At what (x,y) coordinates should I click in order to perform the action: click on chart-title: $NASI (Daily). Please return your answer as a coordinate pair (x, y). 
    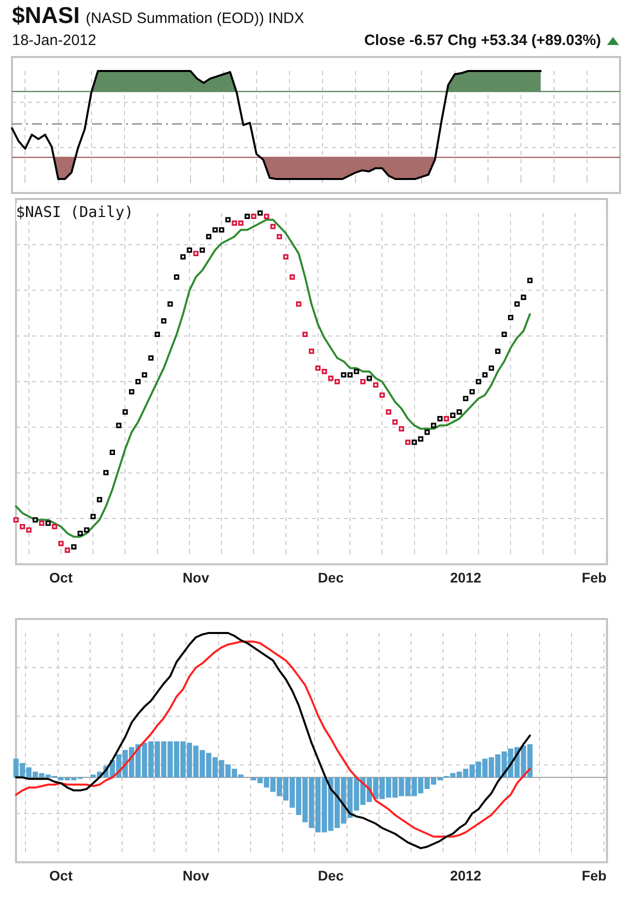
    Looking at the image, I should click on (75, 212).